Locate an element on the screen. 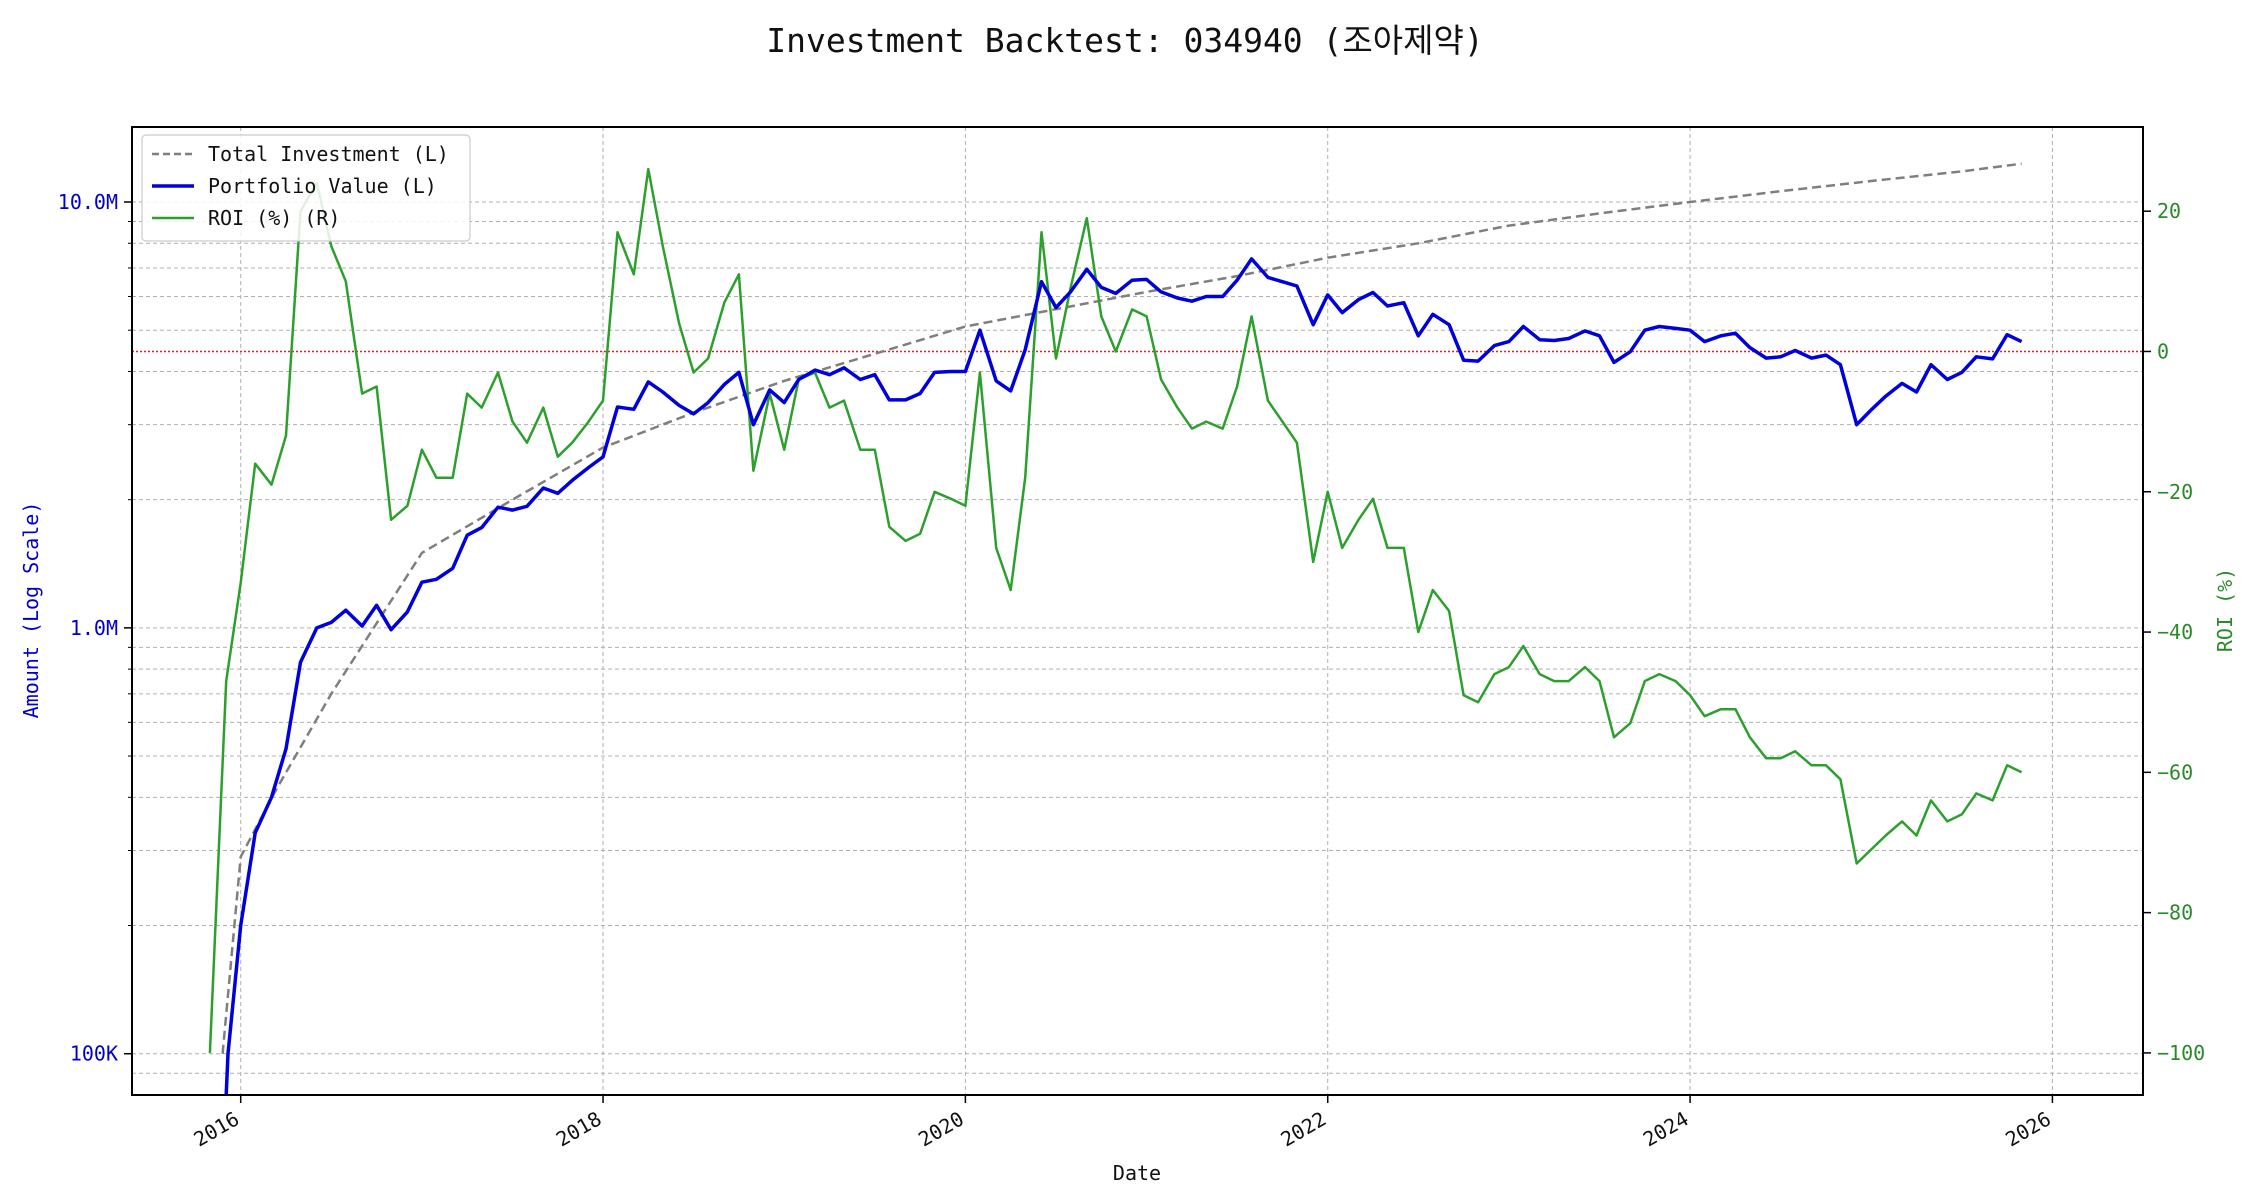 This screenshot has width=2250, height=1200. left-y-axis: 100K 1.0M 10.0M is located at coordinates (95, 628).